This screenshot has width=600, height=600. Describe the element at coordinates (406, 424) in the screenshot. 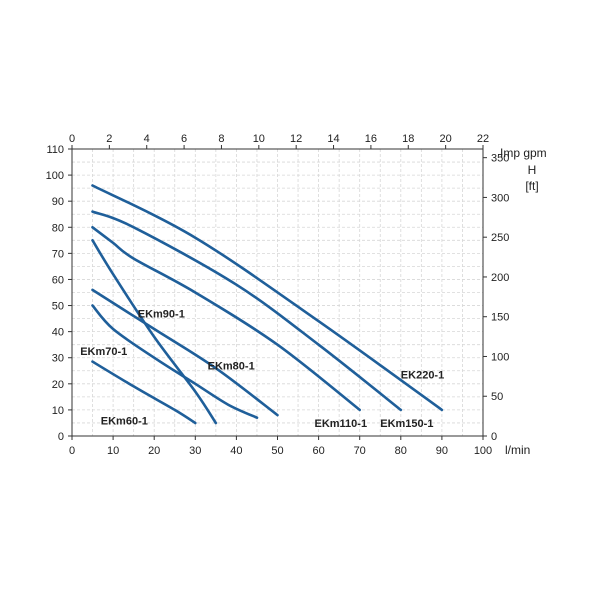

I see `label-ekm150-1: EKm150-1` at that location.